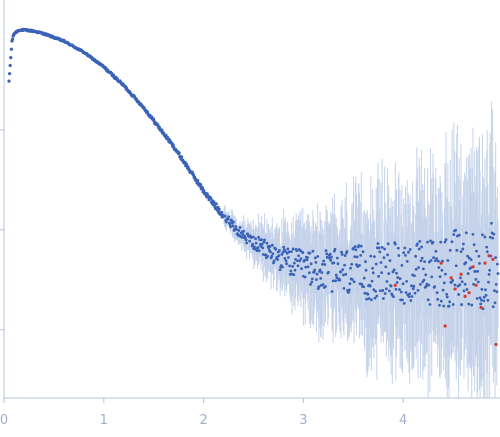  I want to click on x-tick-label: 1, so click(104, 420).